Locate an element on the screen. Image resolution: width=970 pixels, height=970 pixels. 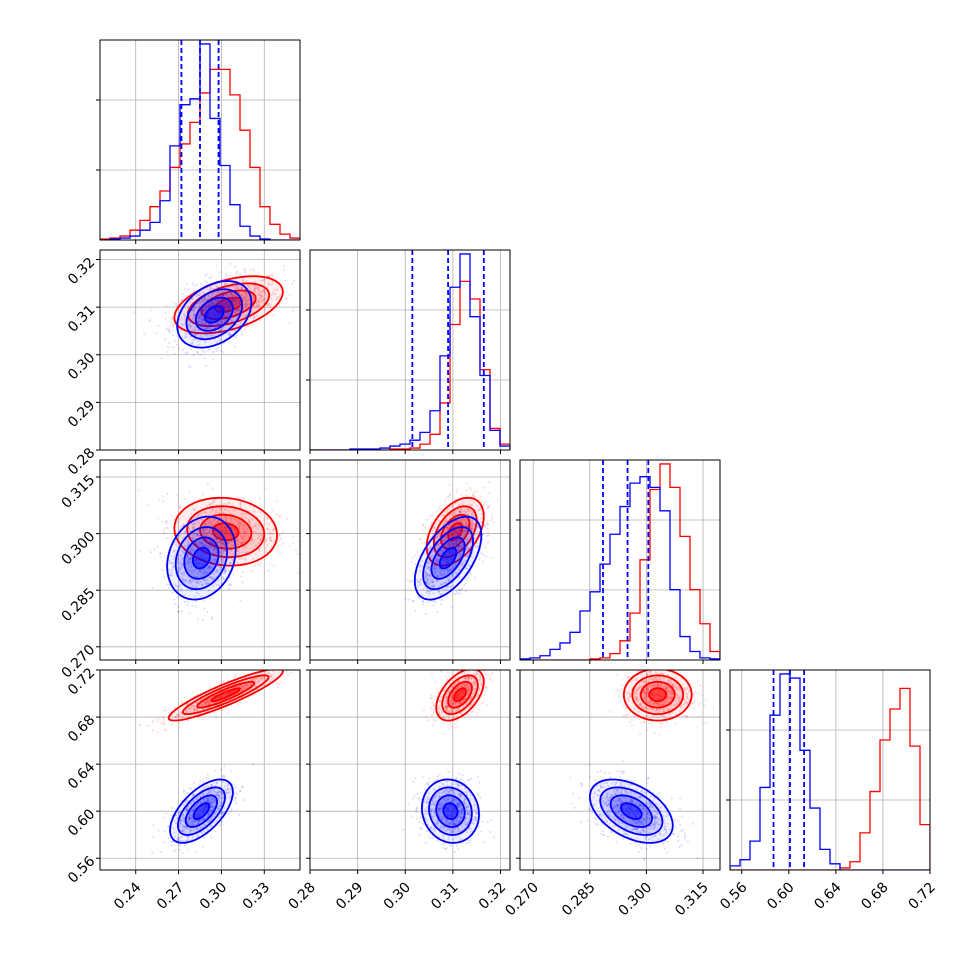
panel-3-0: 0.24 0.27 0.30 0.330.560.600.640.680.72 is located at coordinates (183, 789).